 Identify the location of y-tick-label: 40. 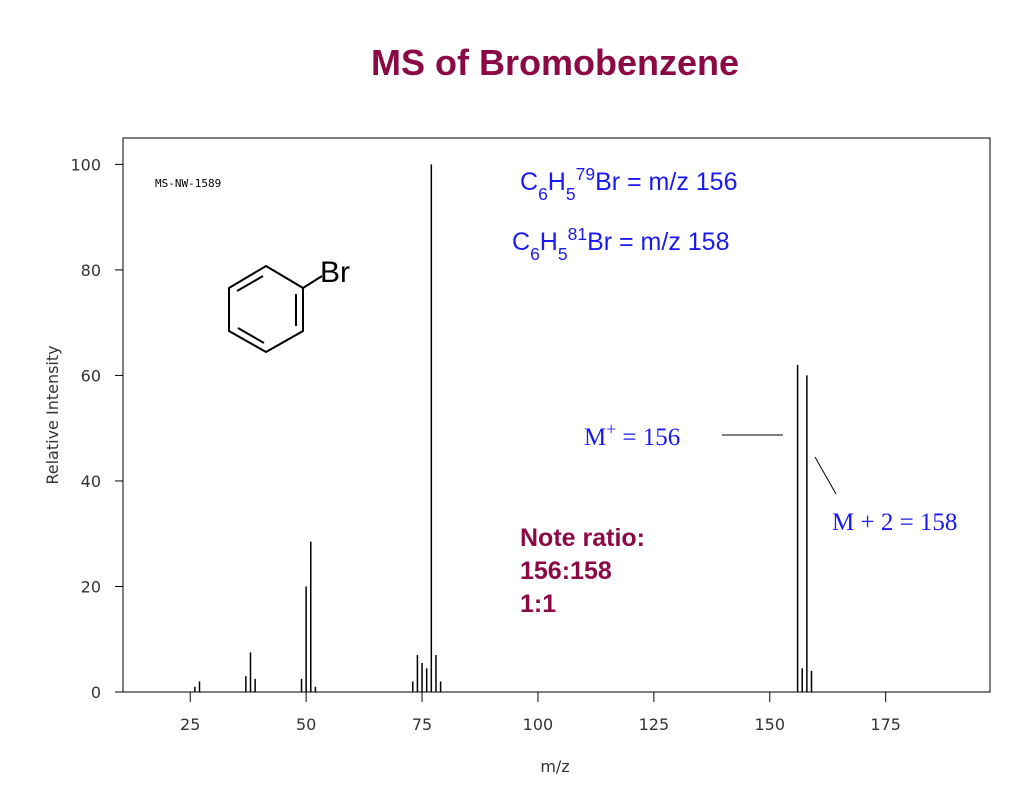
(91, 481).